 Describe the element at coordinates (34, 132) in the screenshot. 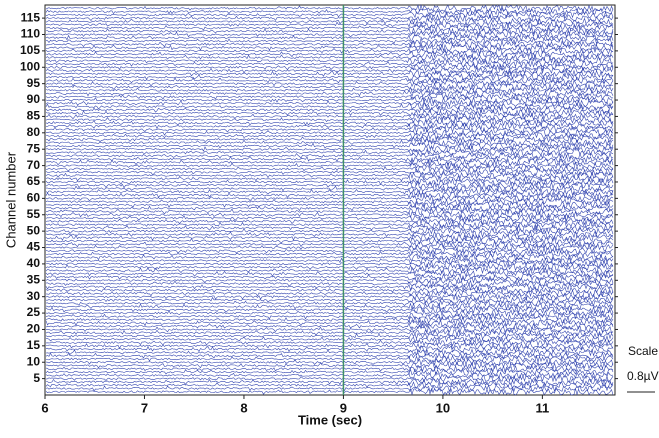

I see `y-tick-label: 80` at that location.